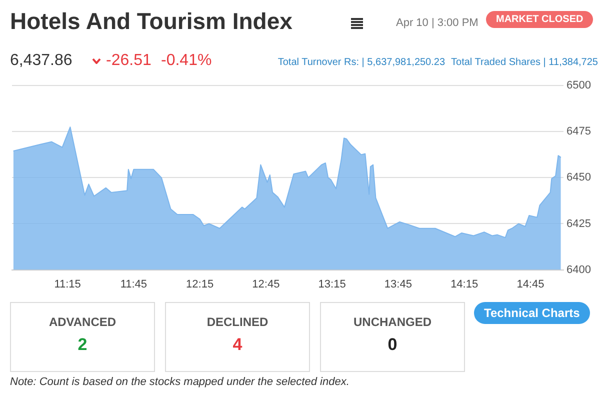  What do you see at coordinates (200, 284) in the screenshot?
I see `x-tick-label: 12:15` at bounding box center [200, 284].